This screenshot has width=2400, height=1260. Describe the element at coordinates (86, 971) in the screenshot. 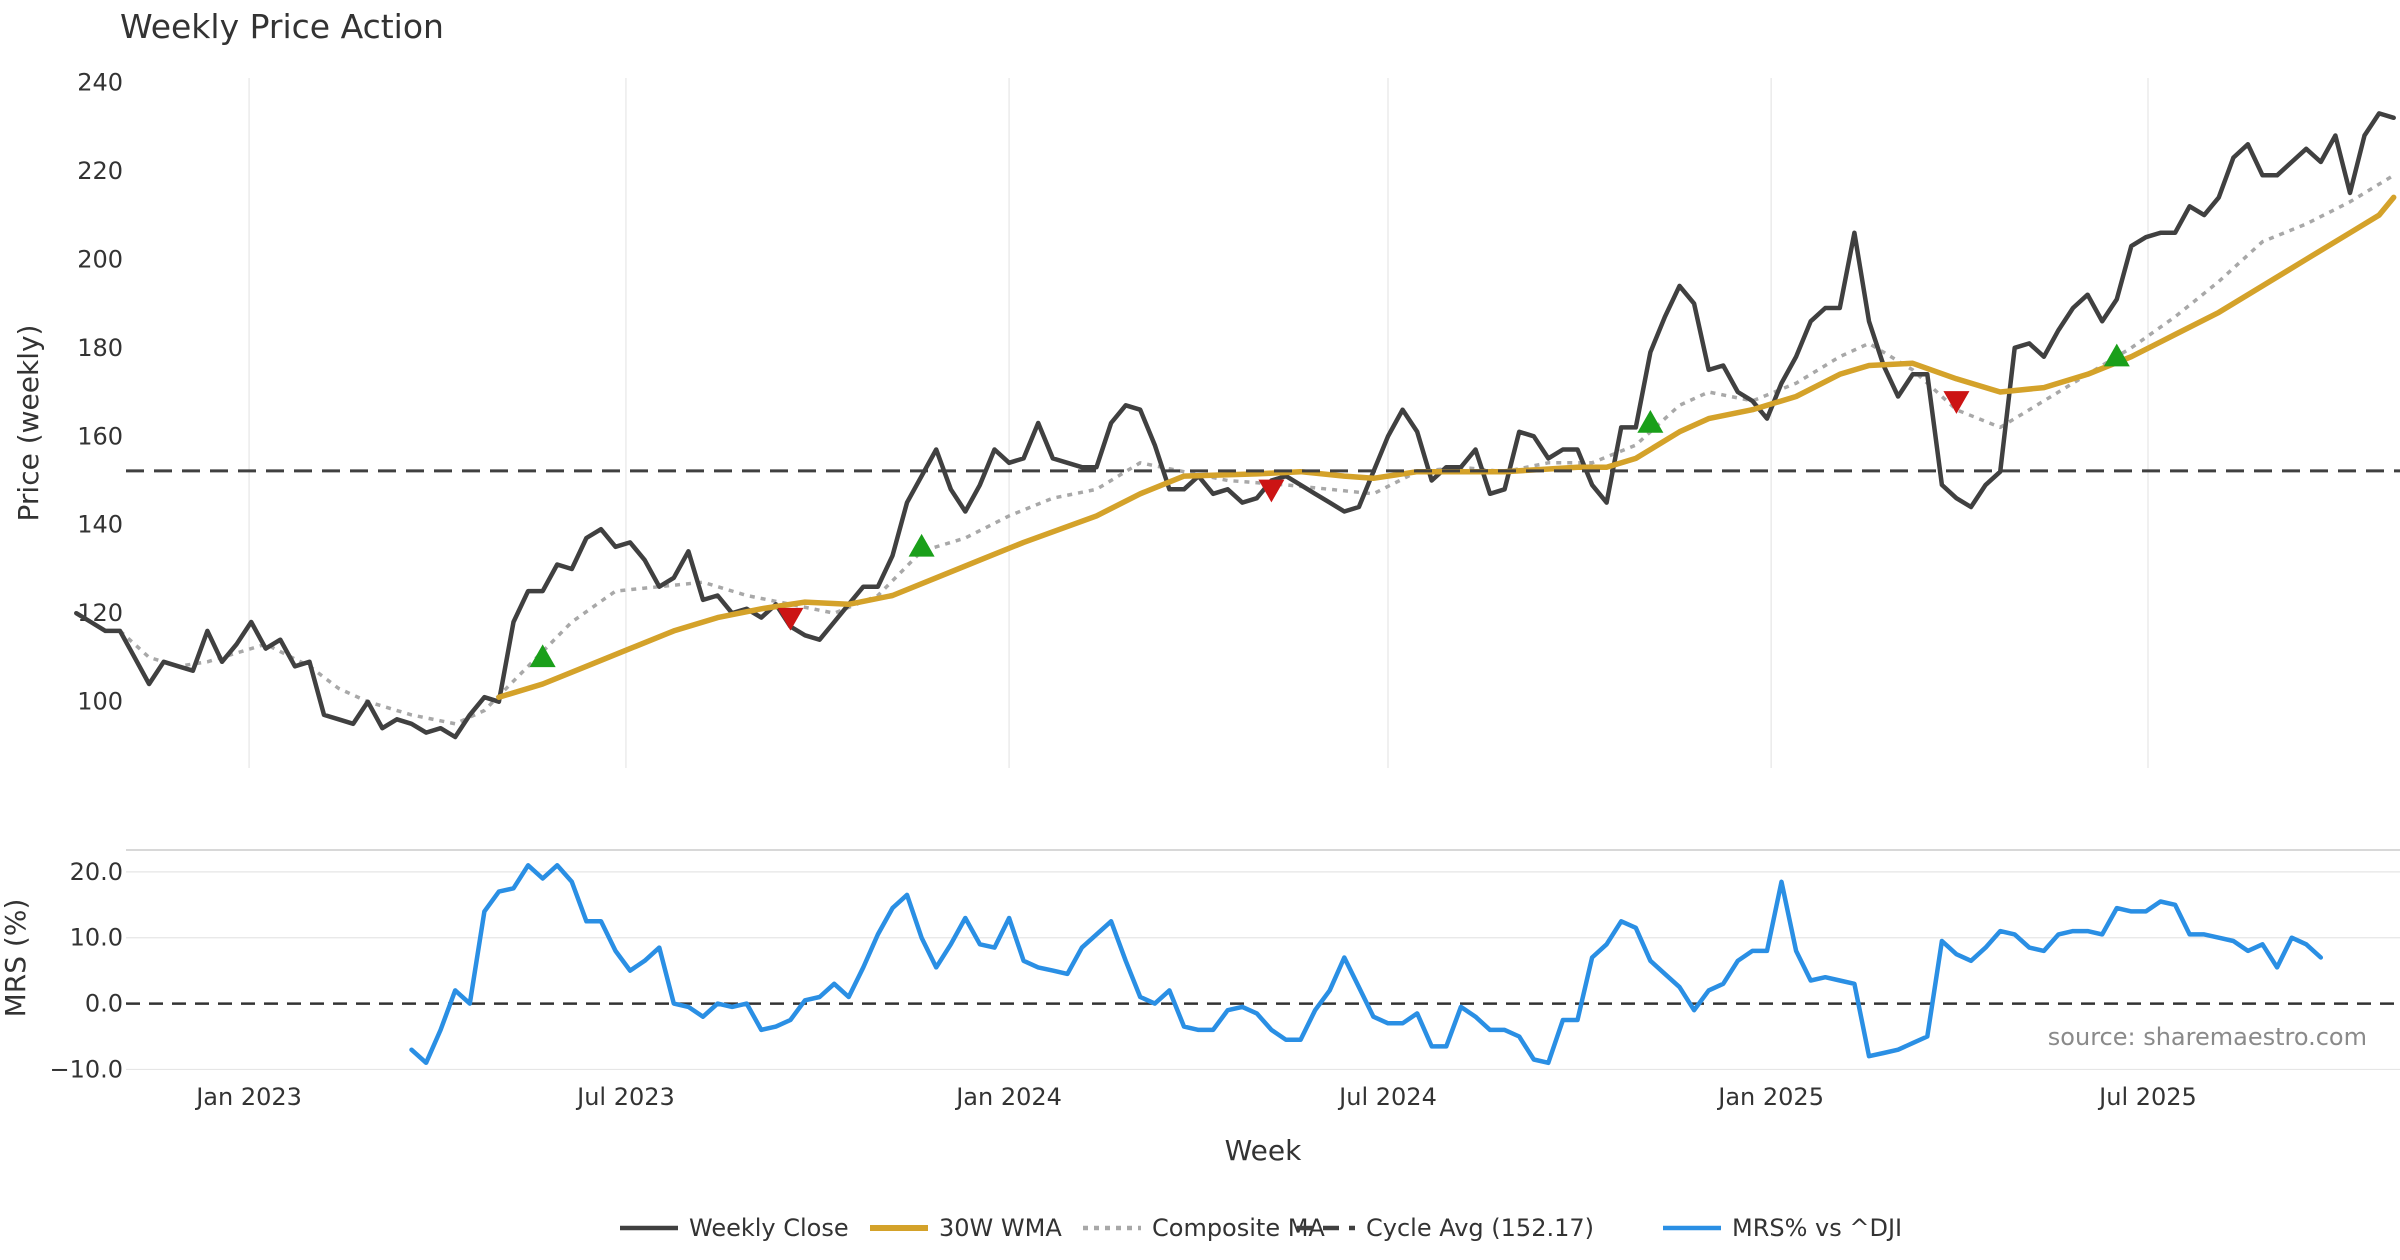

I see `mrs-y-ticks: −10.0 0.0 10.0 20.0` at that location.